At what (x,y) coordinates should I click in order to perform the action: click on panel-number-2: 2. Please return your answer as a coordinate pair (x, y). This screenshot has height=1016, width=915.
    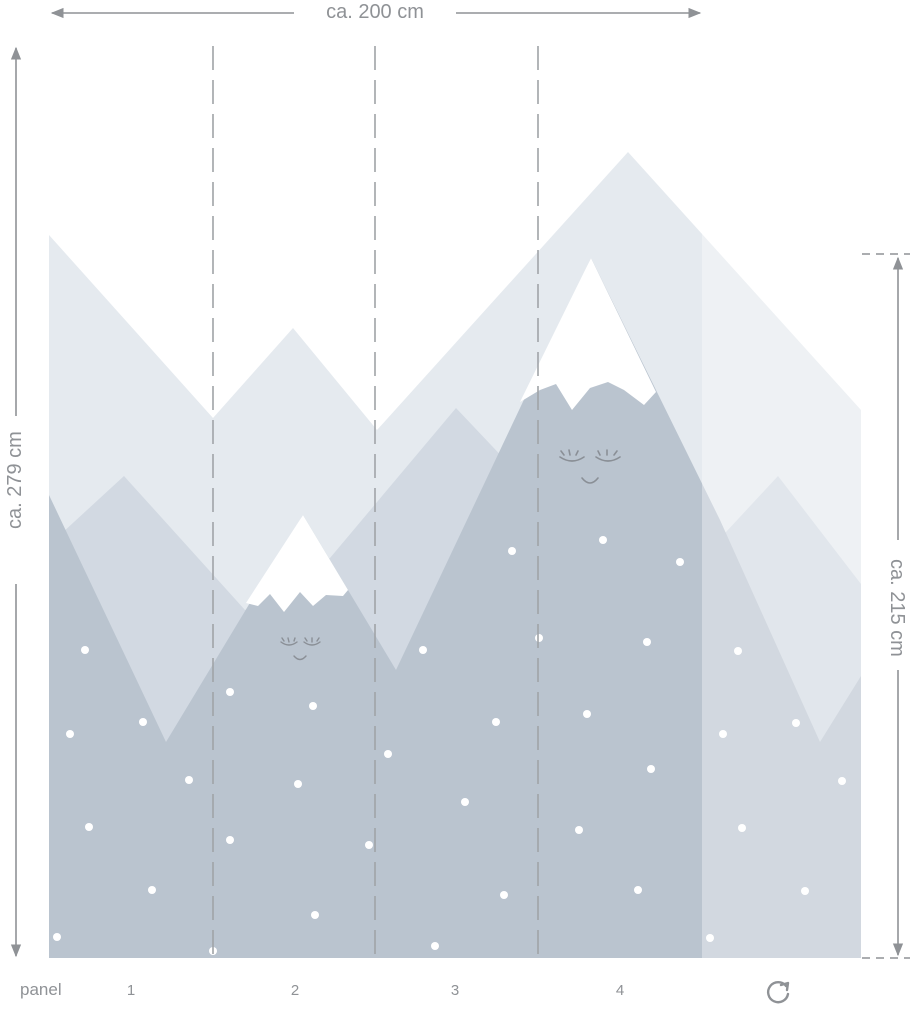
    Looking at the image, I should click on (295, 990).